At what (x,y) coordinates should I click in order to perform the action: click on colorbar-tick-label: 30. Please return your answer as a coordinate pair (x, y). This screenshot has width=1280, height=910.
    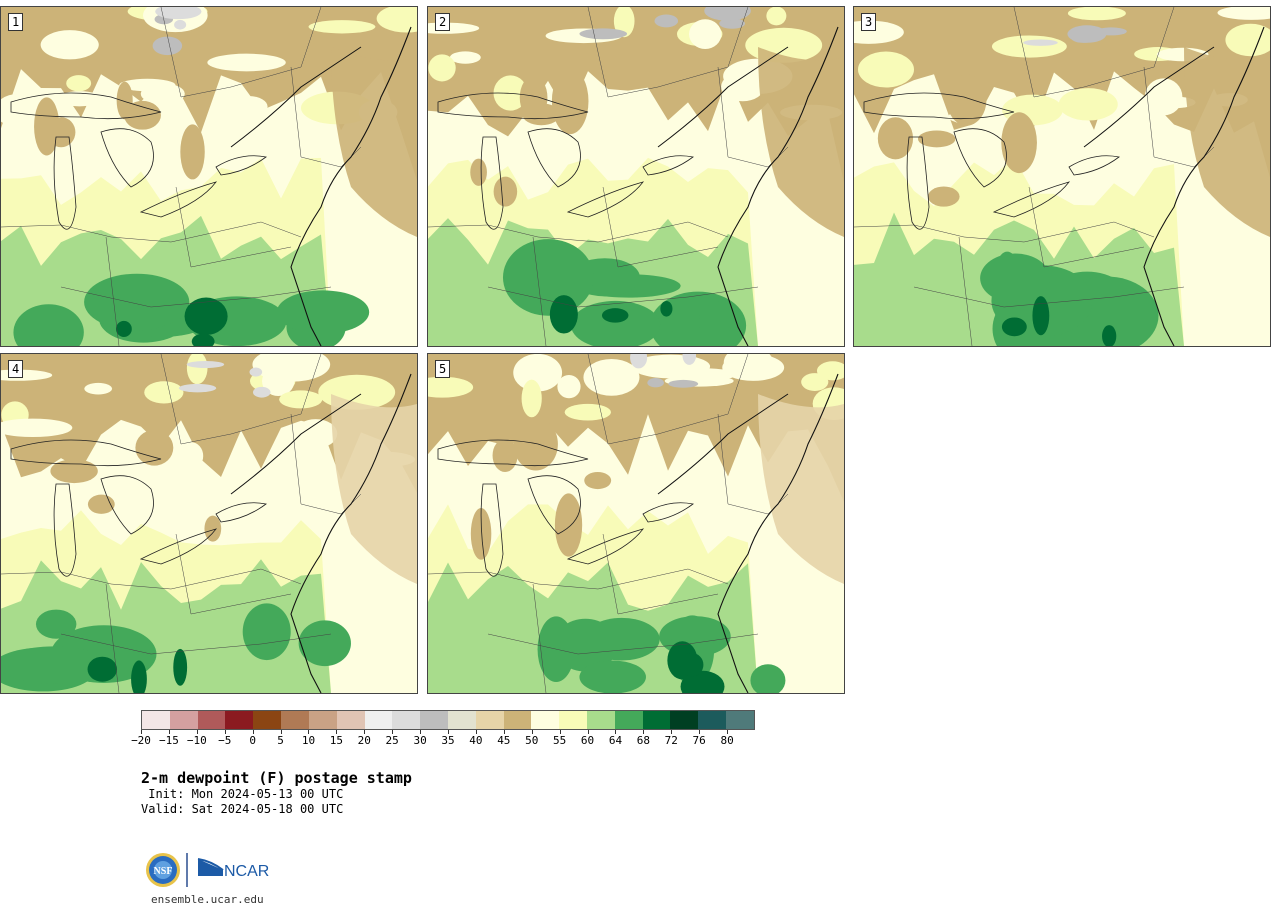
    Looking at the image, I should click on (420, 740).